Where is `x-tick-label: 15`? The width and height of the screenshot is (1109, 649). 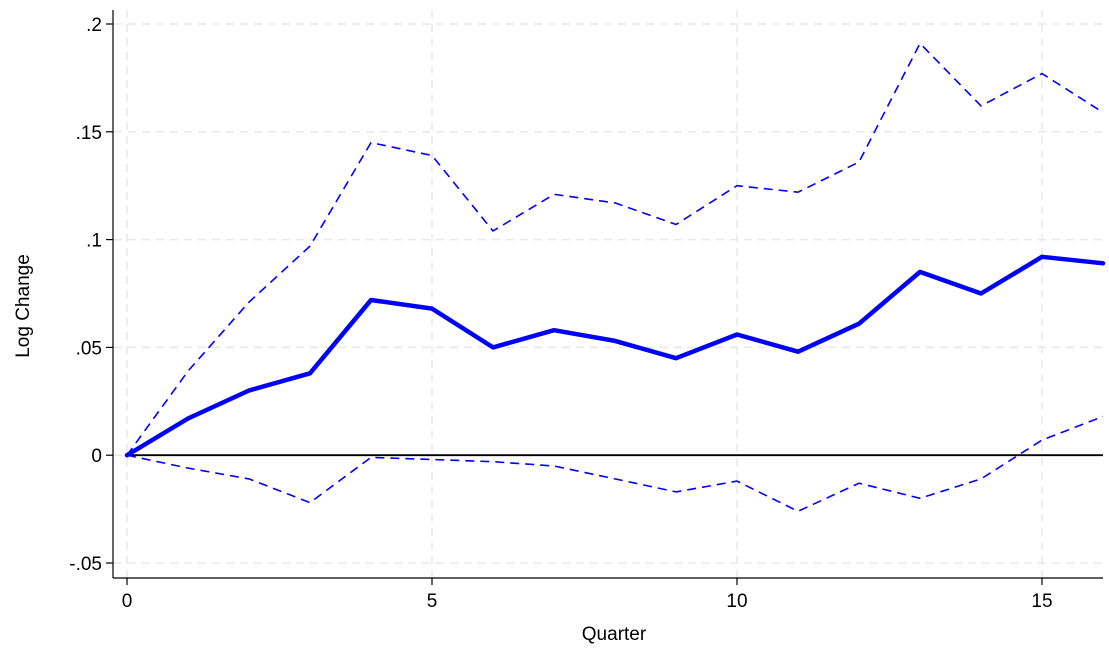
x-tick-label: 15 is located at coordinates (1041, 601).